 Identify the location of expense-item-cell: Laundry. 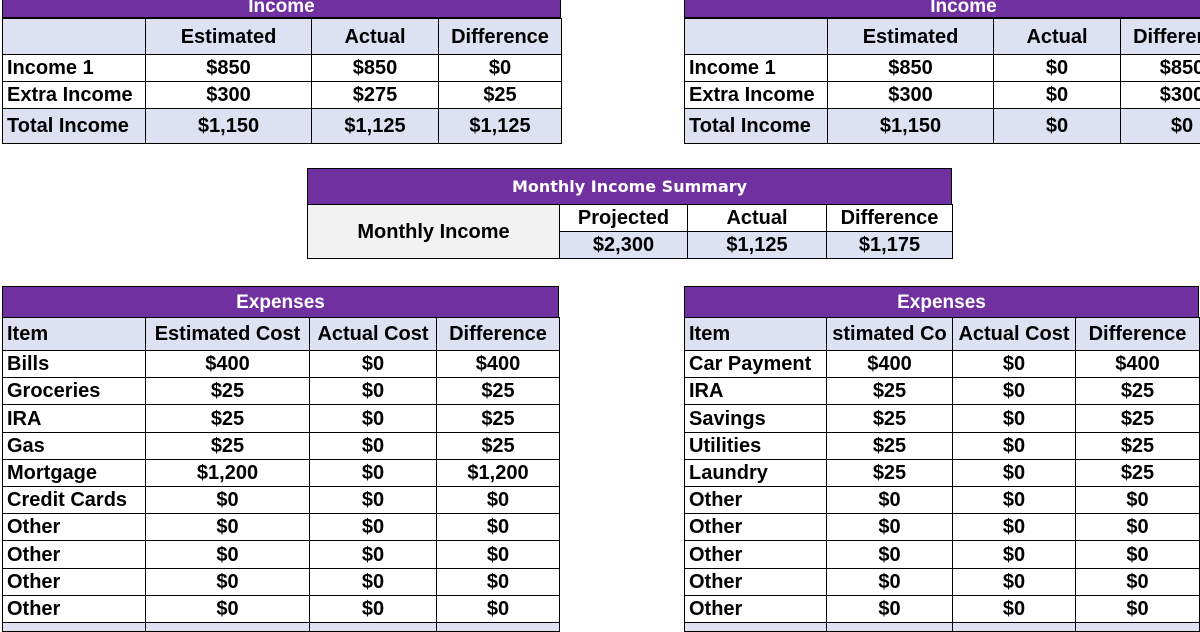
(755, 473).